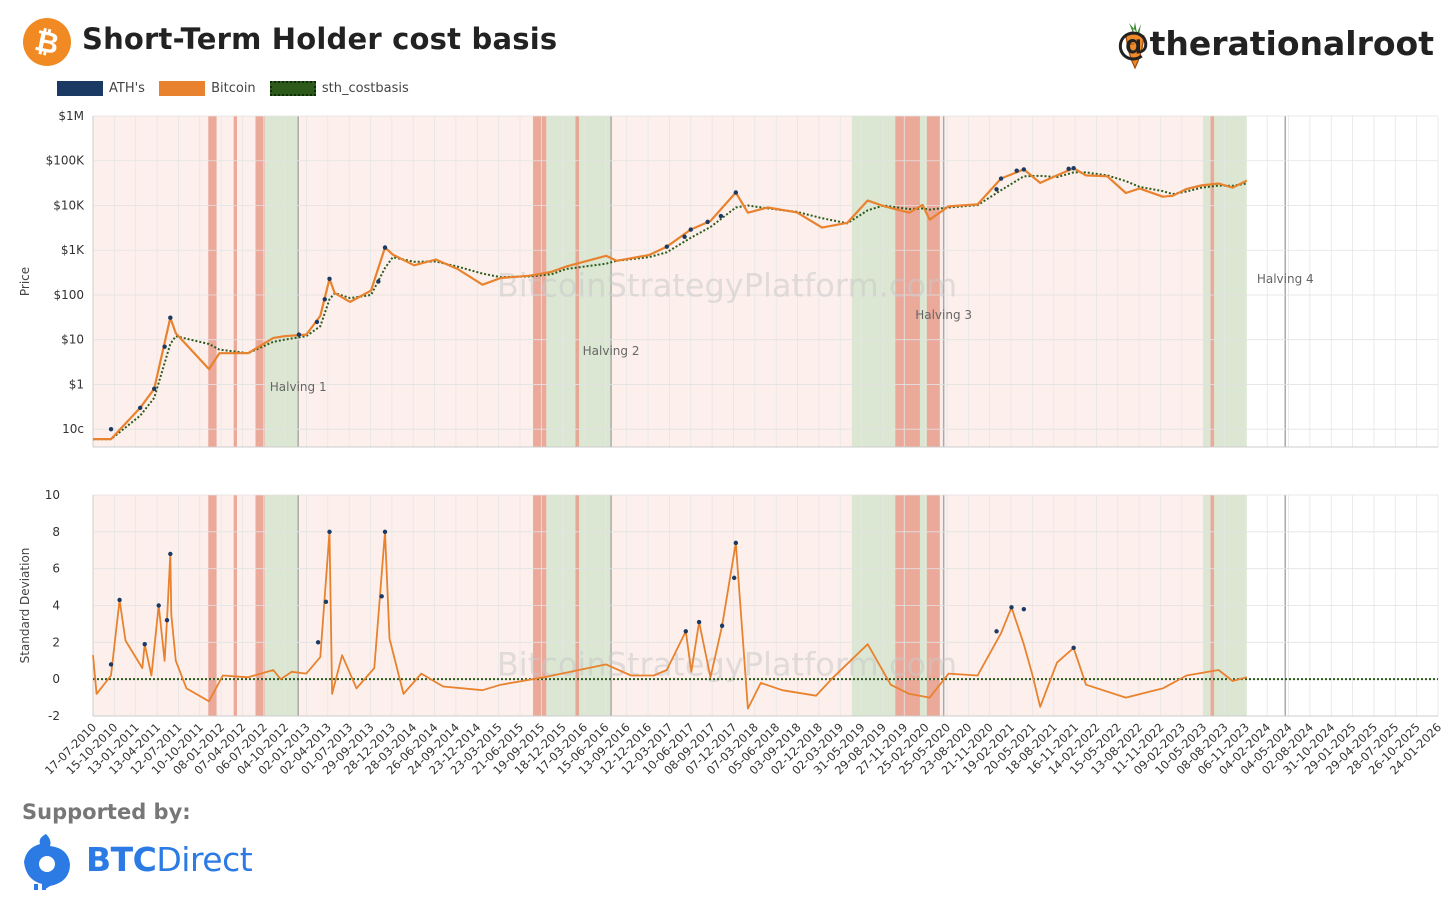  I want to click on legend-item-ath: ATH's, so click(101, 88).